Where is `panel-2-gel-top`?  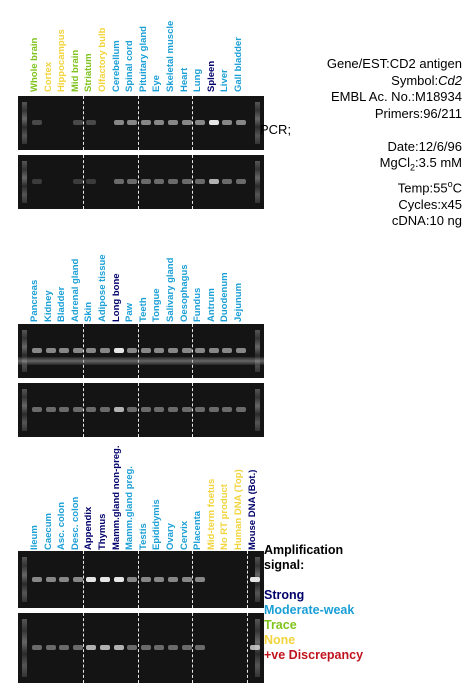 panel-2-gel-top is located at coordinates (141, 351).